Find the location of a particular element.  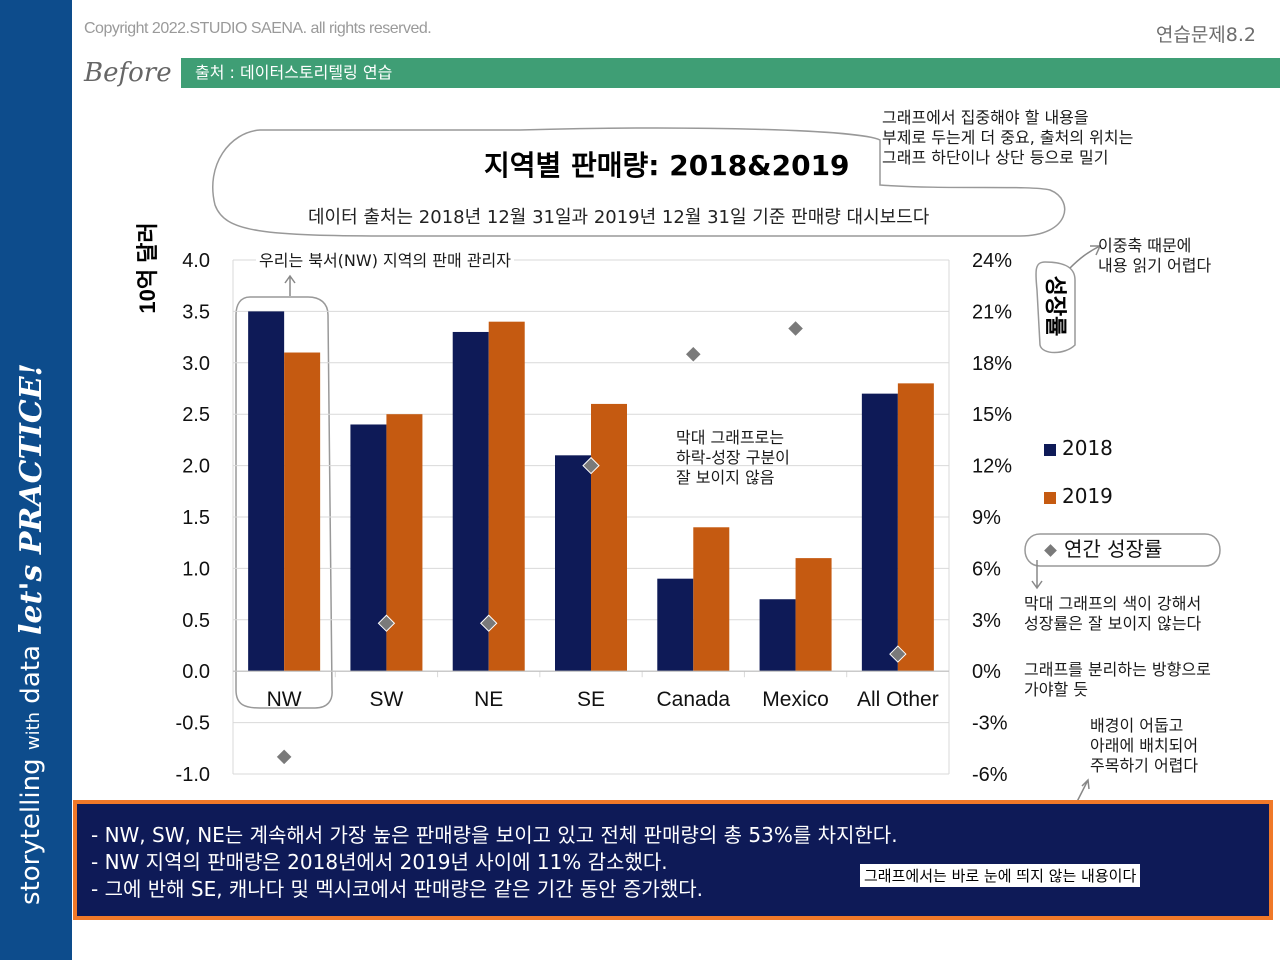

chart-title: 지역별 판매량: 2018&2019 is located at coordinates (667, 165).